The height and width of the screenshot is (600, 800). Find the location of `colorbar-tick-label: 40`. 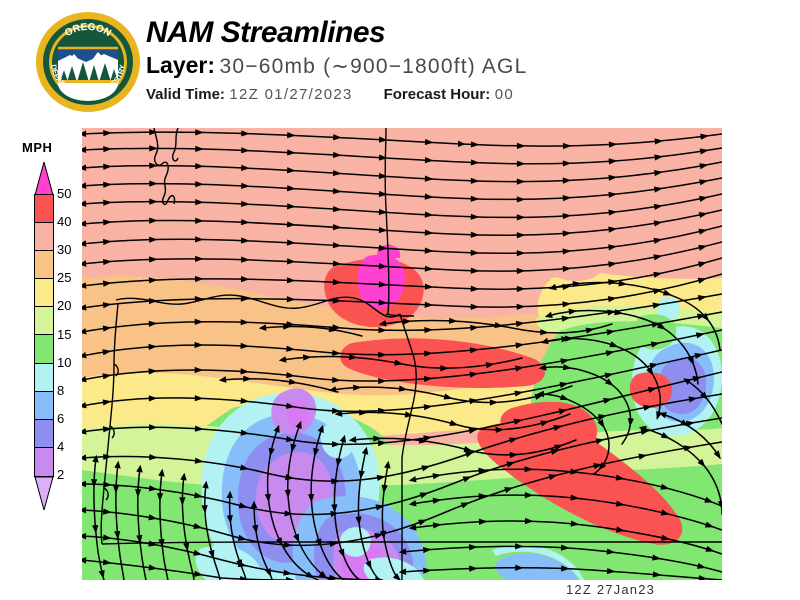

colorbar-tick-label: 40 is located at coordinates (64, 222).